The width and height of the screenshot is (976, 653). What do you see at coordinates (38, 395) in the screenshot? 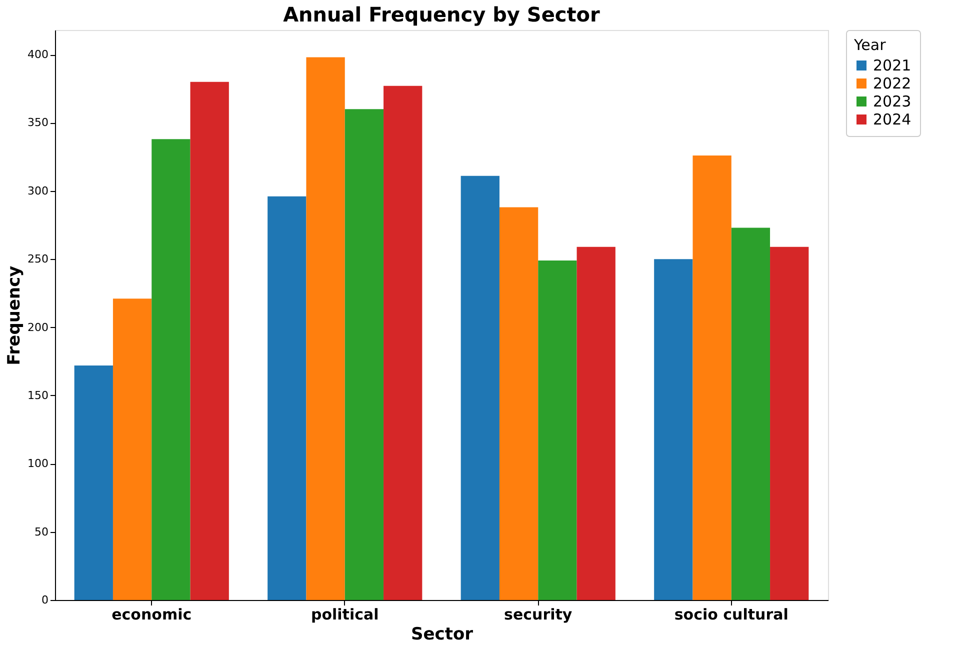
I see `y-tick-label: 150` at bounding box center [38, 395].